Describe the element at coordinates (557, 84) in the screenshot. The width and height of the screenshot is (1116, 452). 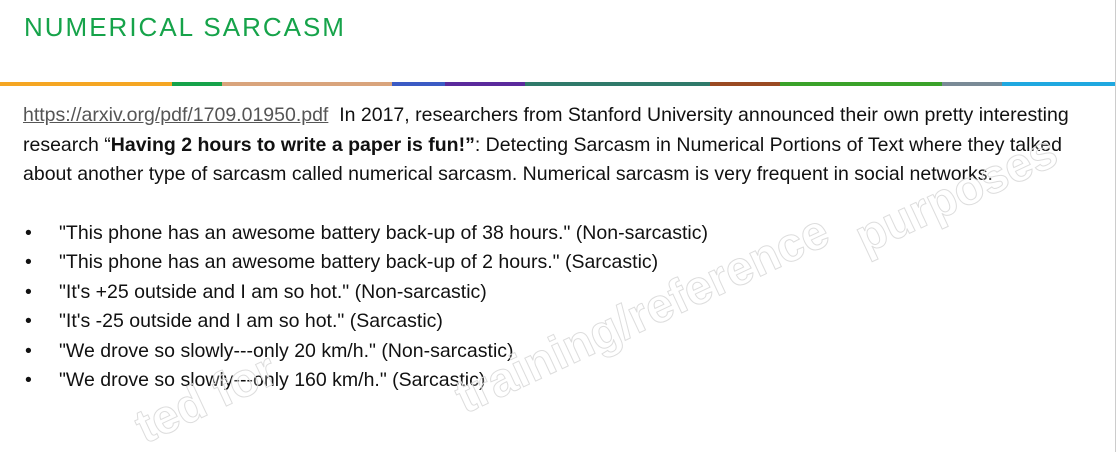
I see `color-bar` at that location.